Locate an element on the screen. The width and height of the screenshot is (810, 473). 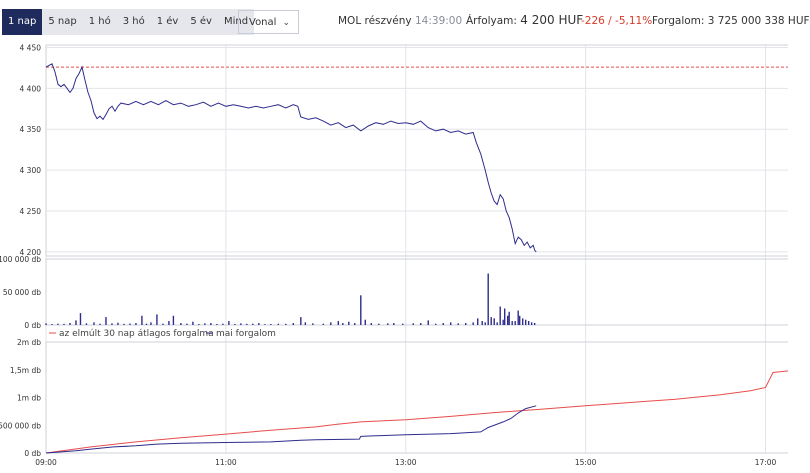
tab-all: Mind is located at coordinates (236, 21).